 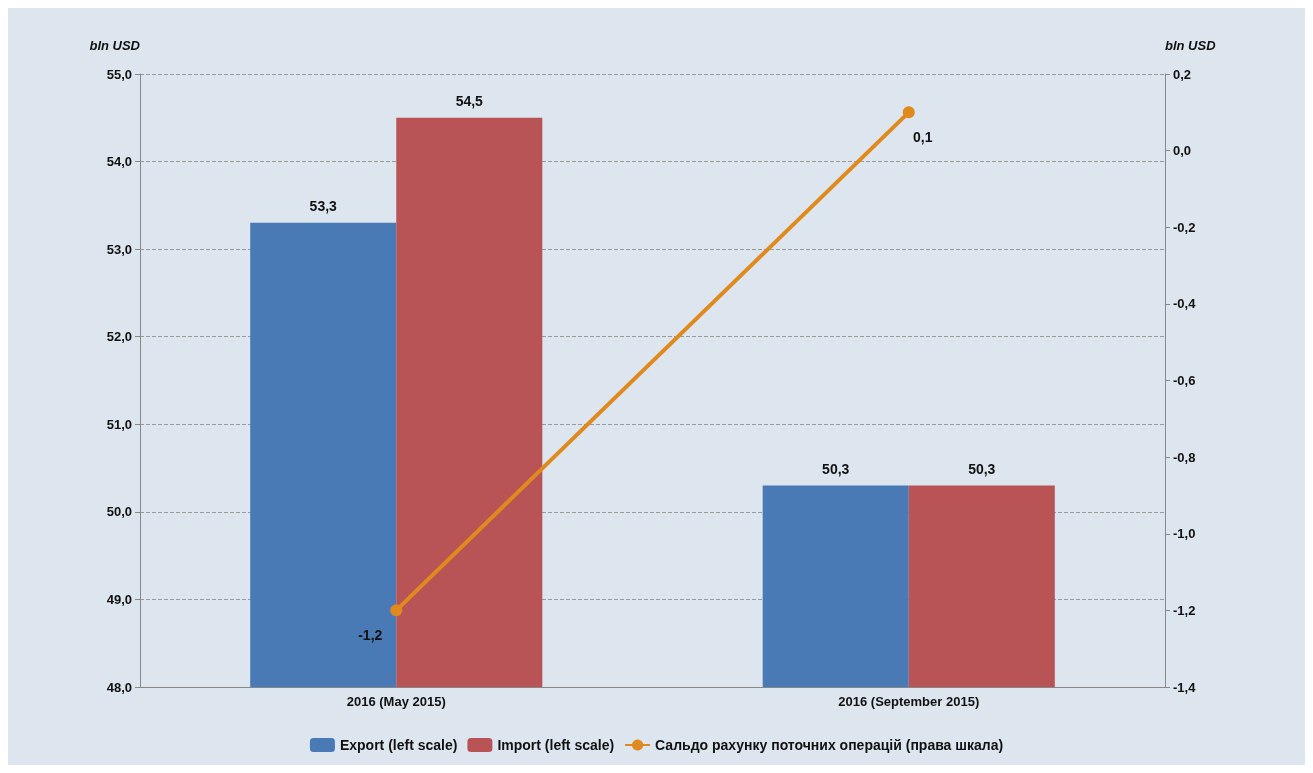 What do you see at coordinates (1185, 687) in the screenshot?
I see `y2-tick-label: -1,4` at bounding box center [1185, 687].